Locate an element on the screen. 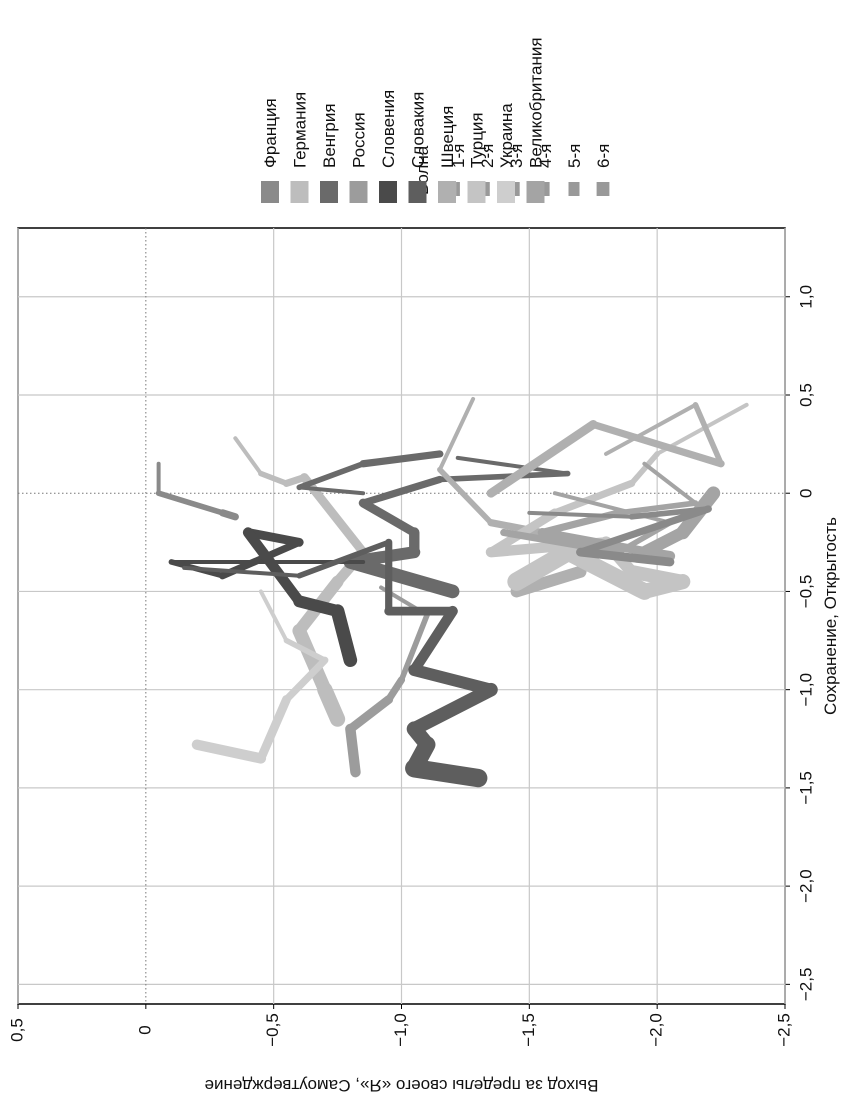  y-tick-label: −2,5 is located at coordinates (783, 1030).